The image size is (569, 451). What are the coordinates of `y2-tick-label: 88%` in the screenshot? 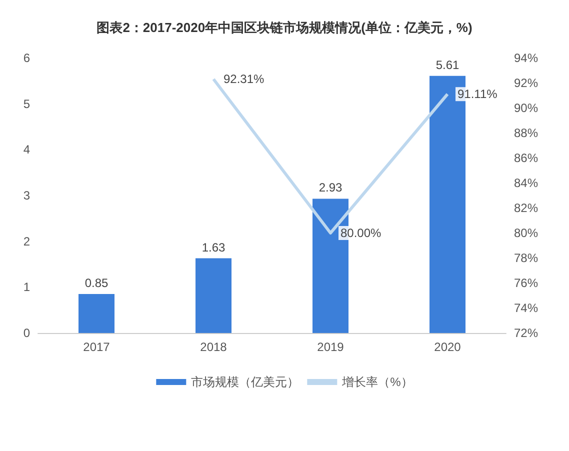 It's located at (526, 133).